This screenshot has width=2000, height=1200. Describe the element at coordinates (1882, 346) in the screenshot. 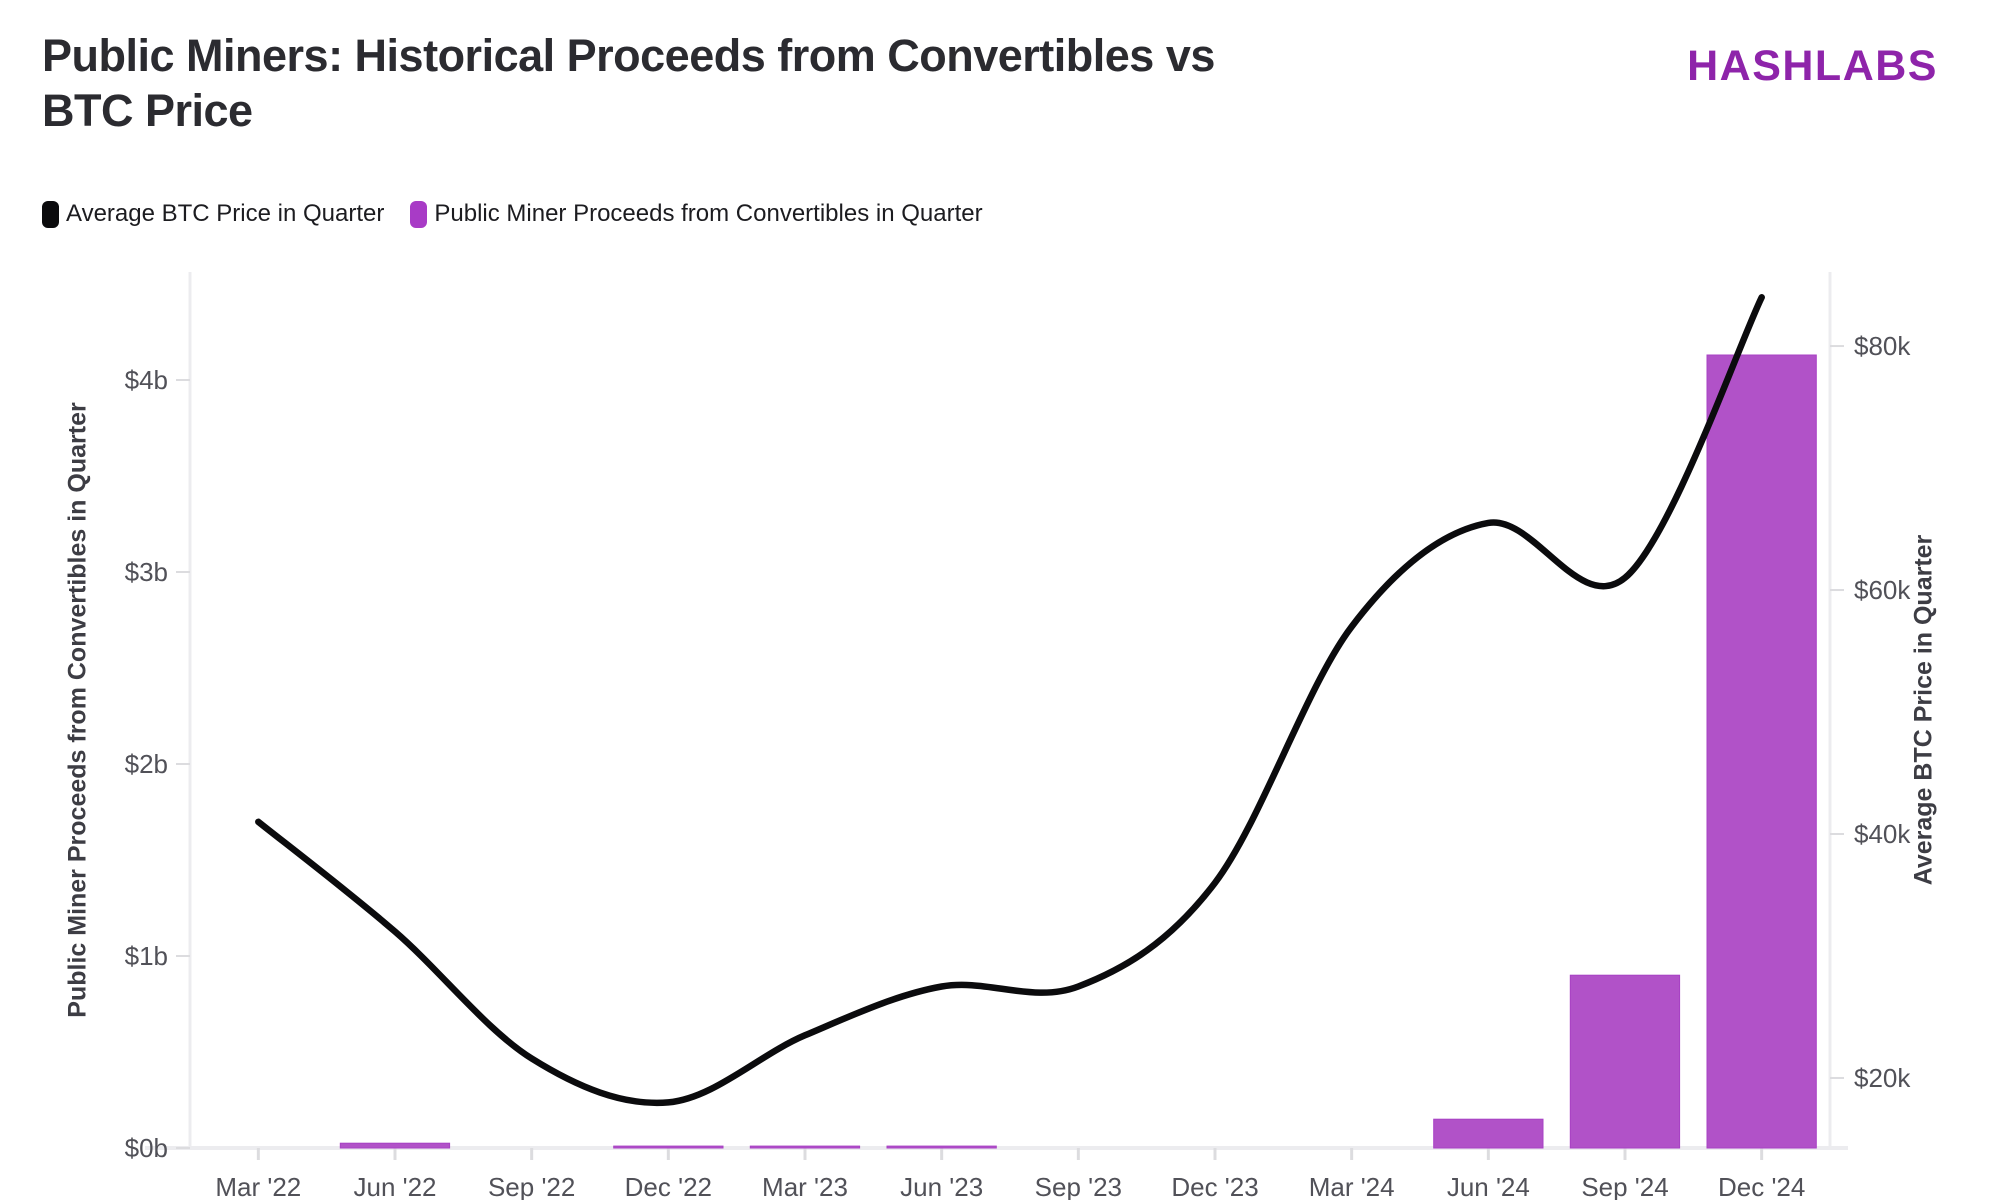

I see `right-tick-label: $80k` at that location.